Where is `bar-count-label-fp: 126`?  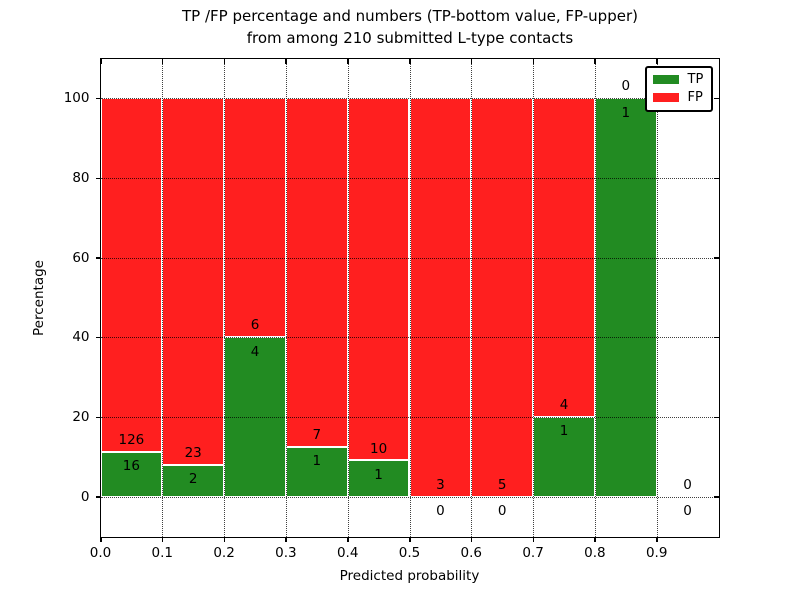
bar-count-label-fp: 126 is located at coordinates (131, 439).